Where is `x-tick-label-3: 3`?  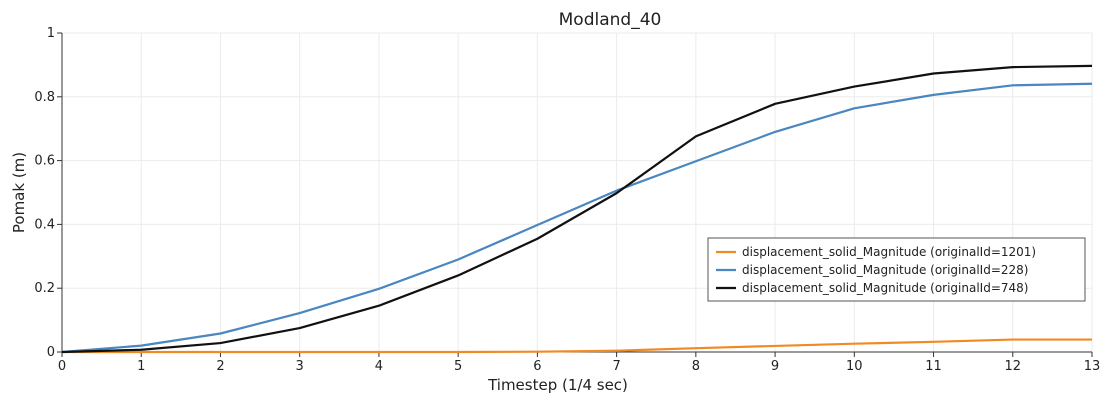 x-tick-label-3: 3 is located at coordinates (300, 366).